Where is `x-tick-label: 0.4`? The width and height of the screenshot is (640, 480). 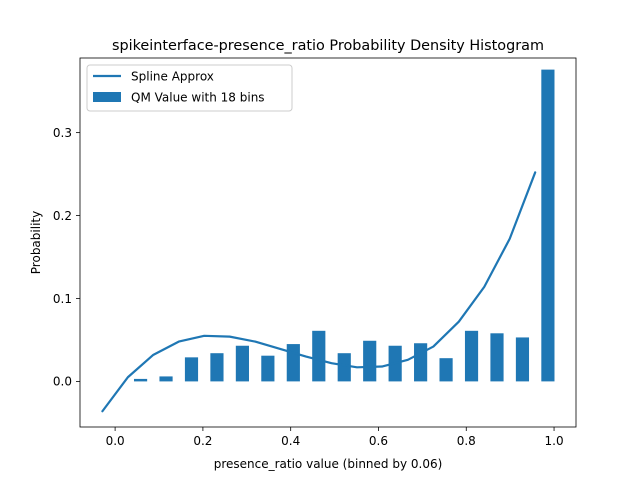 x-tick-label: 0.4 is located at coordinates (290, 441).